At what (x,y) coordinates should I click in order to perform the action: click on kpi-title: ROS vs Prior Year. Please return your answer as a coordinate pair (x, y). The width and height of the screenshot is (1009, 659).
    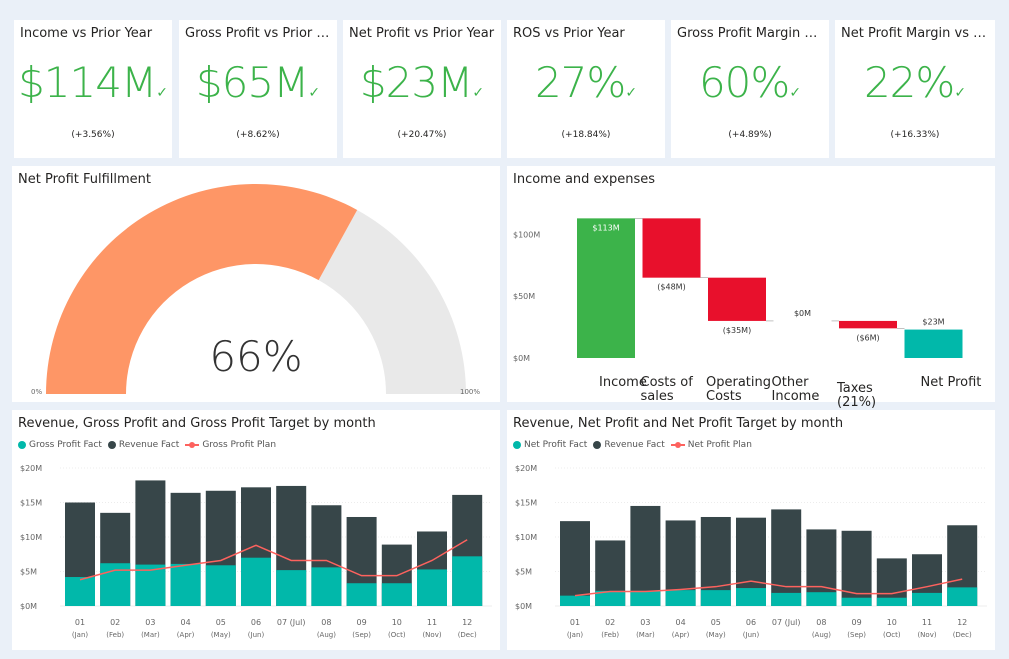
    Looking at the image, I should click on (569, 33).